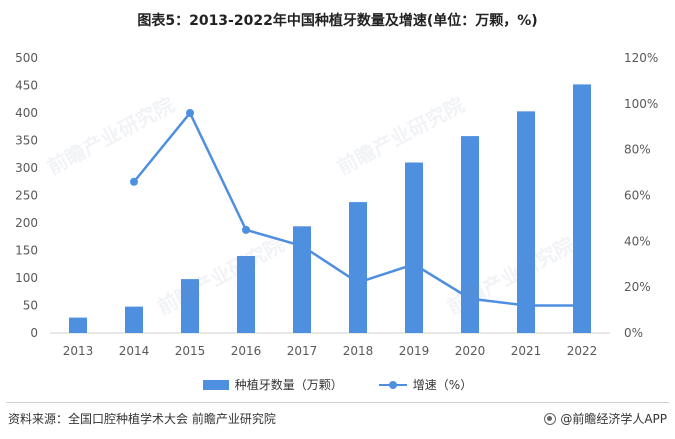  I want to click on brand-logo-icon, so click(550, 418).